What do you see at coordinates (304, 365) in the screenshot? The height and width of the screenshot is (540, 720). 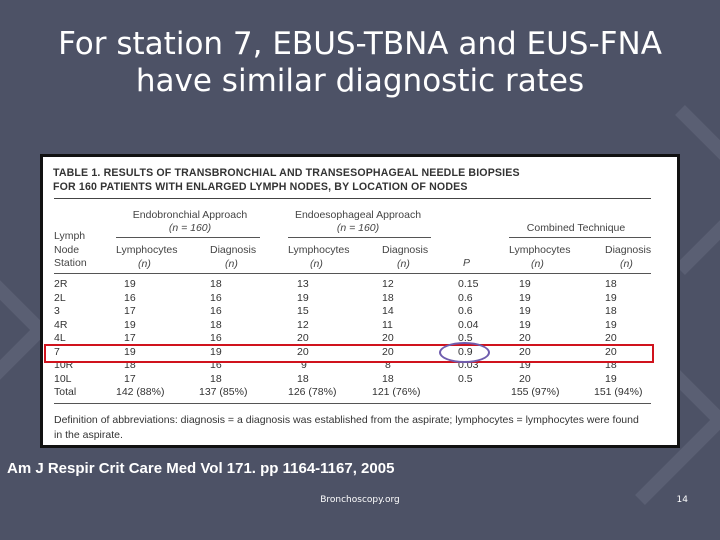 I see `cell-ee-lymphocytes: 9` at bounding box center [304, 365].